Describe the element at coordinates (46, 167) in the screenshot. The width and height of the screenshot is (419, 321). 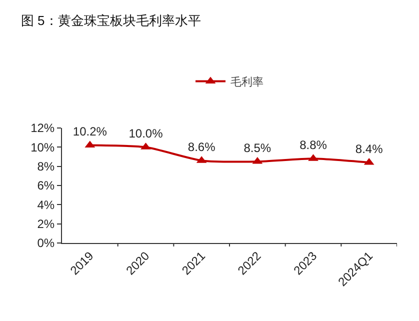
I see `y-tick-label: 8%` at that location.